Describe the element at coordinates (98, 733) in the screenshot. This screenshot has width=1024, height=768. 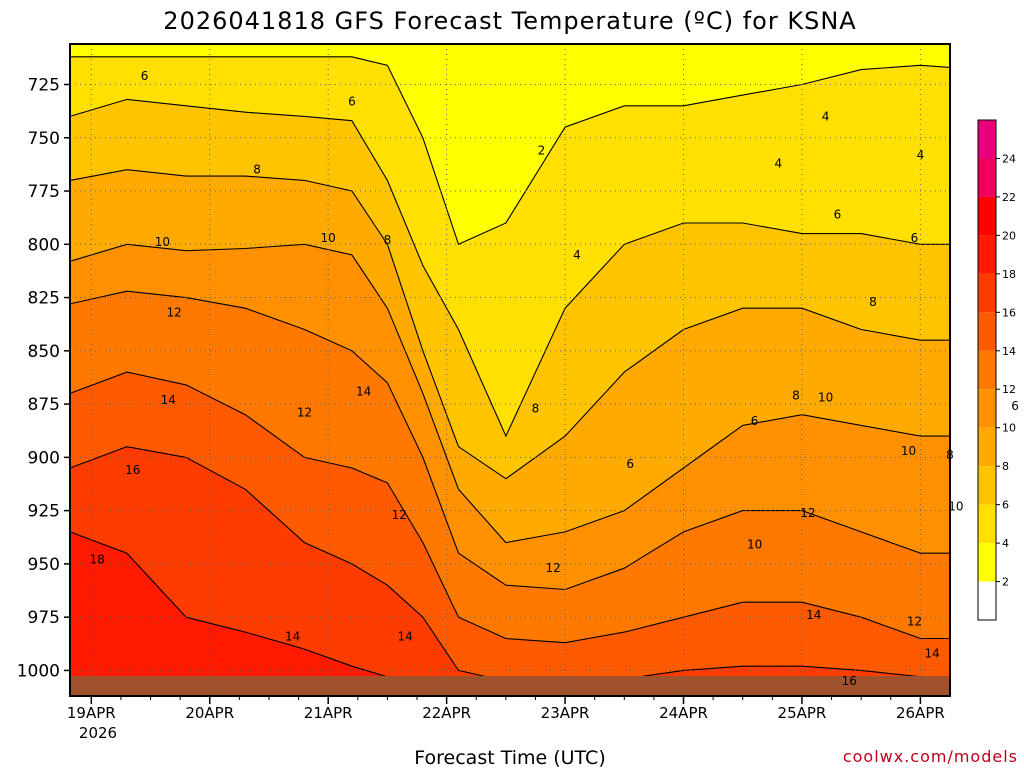
I see `x-axis-year-label: 2026` at that location.